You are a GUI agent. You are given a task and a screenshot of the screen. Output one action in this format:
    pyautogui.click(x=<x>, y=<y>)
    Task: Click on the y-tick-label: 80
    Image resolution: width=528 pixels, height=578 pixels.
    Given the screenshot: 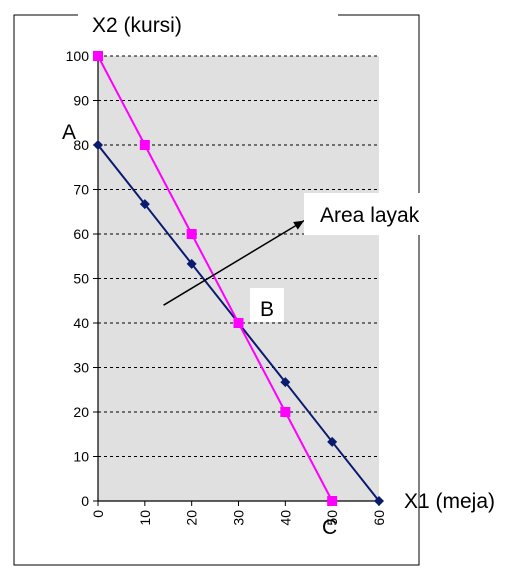 What is the action you would take?
    pyautogui.click(x=81, y=145)
    